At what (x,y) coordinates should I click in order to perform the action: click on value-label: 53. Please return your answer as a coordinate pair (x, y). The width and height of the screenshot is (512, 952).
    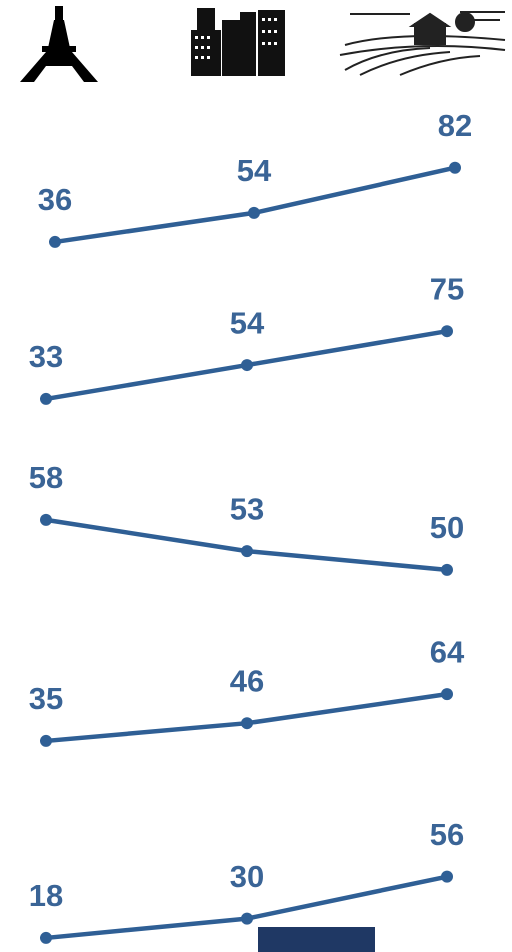
    Looking at the image, I should click on (247, 508).